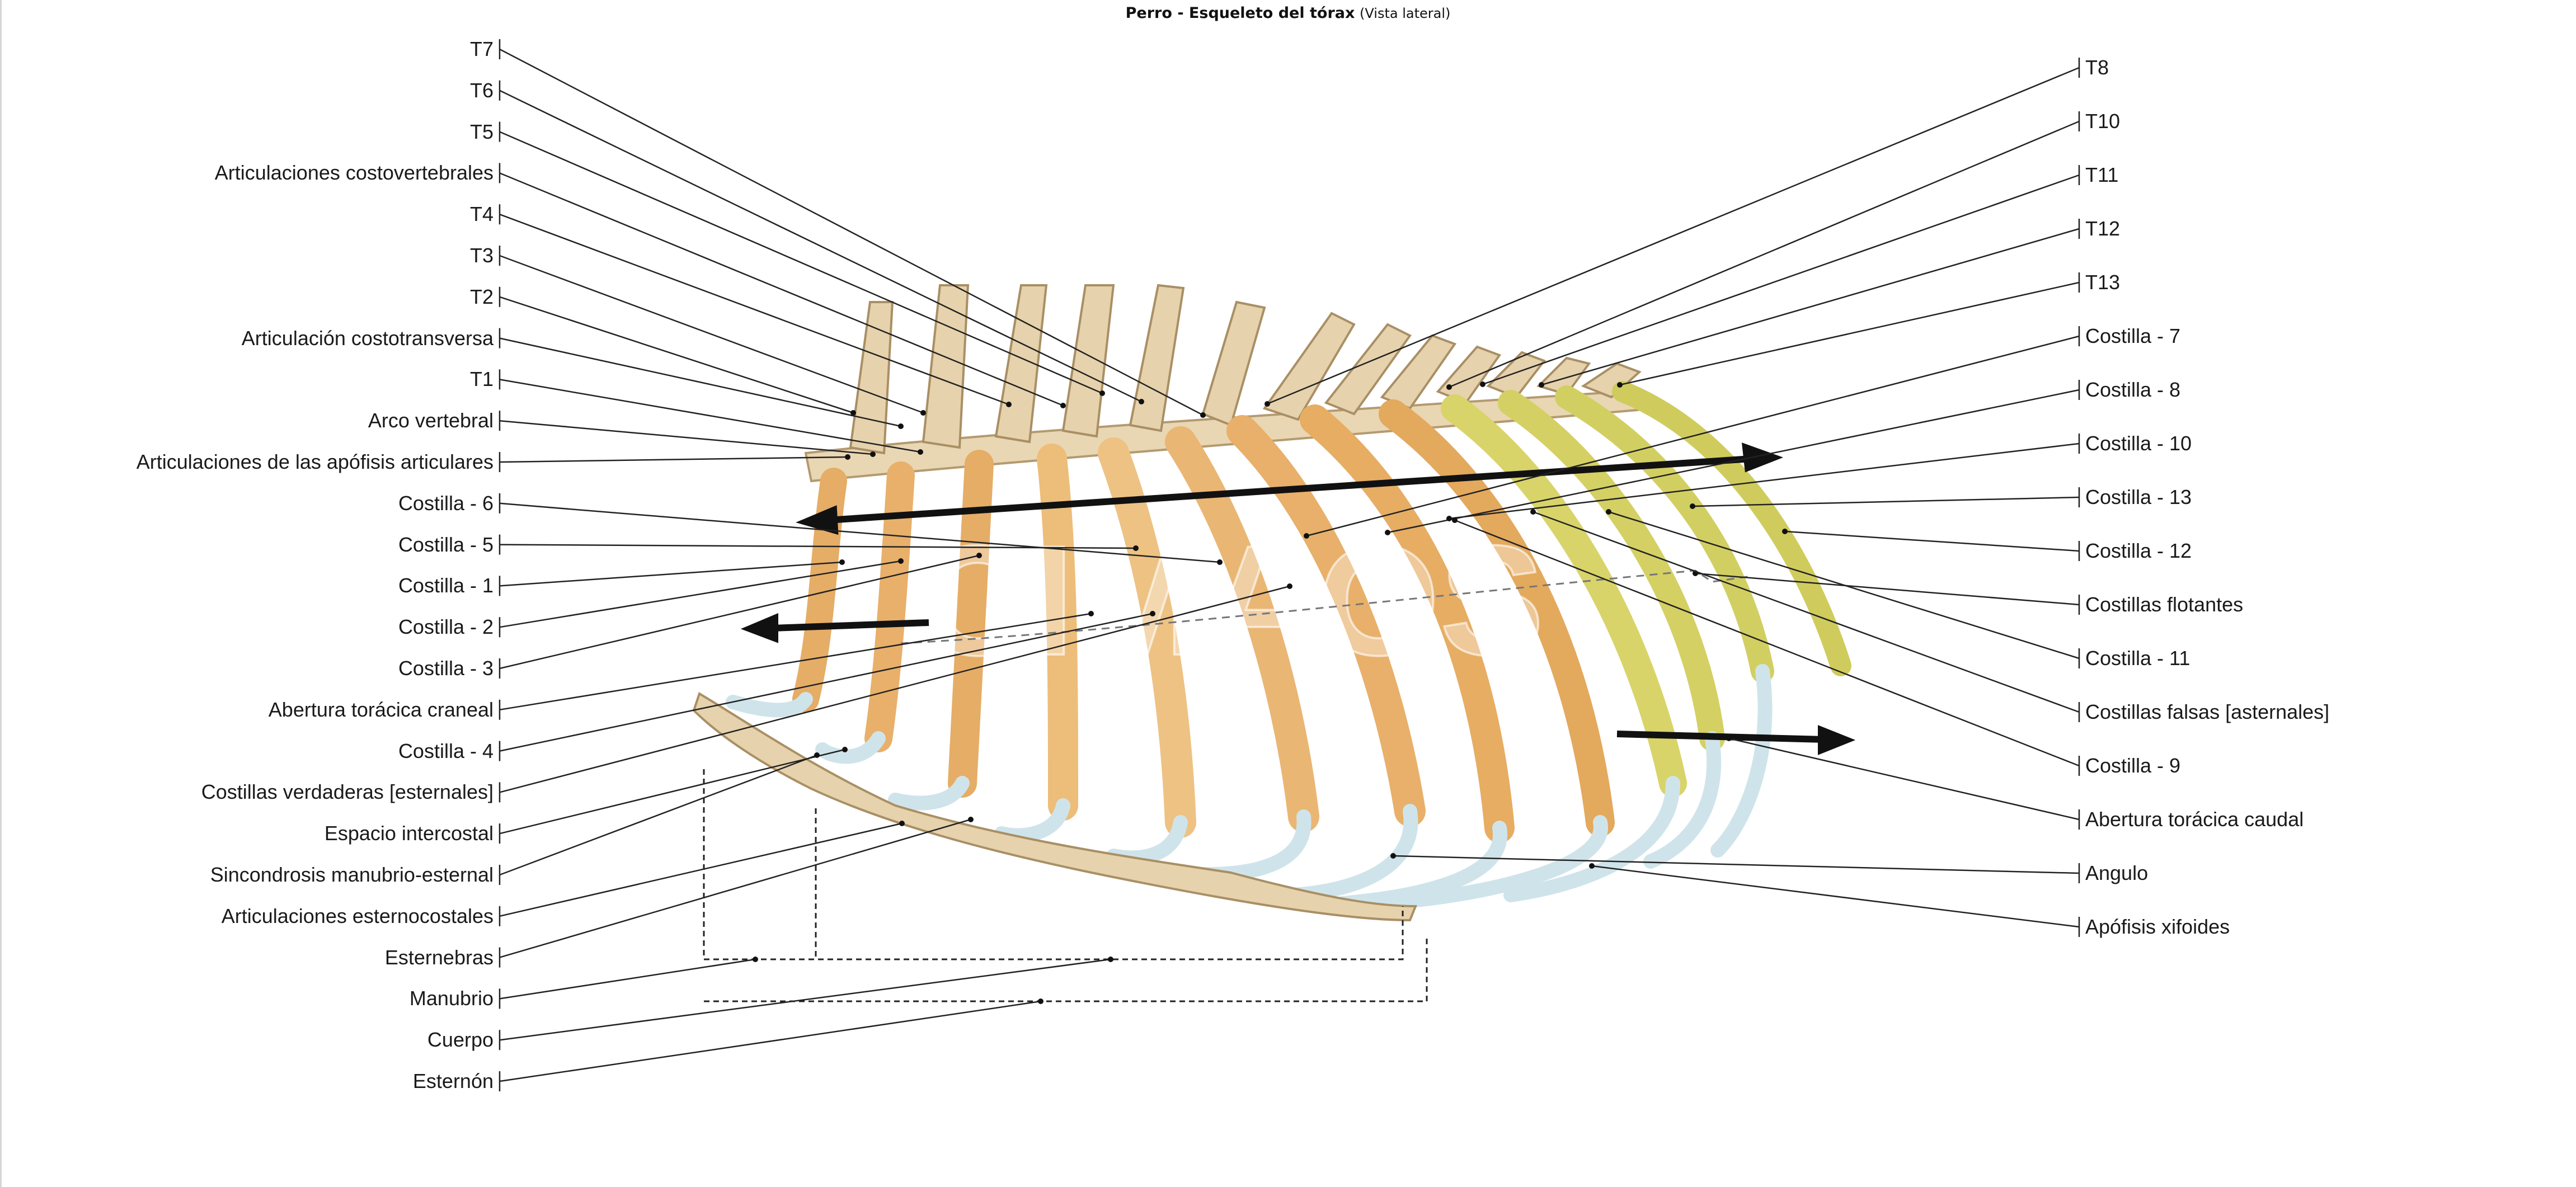  What do you see at coordinates (445, 544) in the screenshot?
I see `label-rib-5: Costilla - 5` at bounding box center [445, 544].